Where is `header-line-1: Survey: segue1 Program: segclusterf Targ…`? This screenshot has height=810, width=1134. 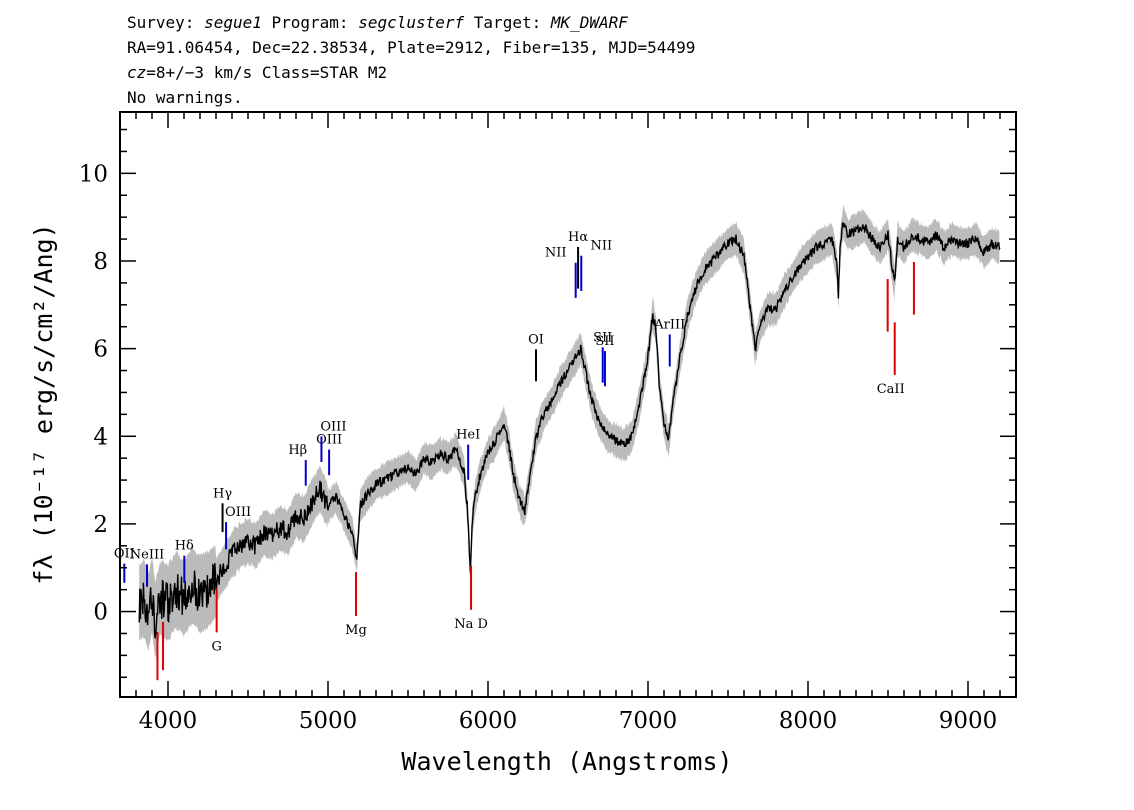 header-line-1: Survey: segue1 Program: segclusterf Targ… is located at coordinates (377, 22).